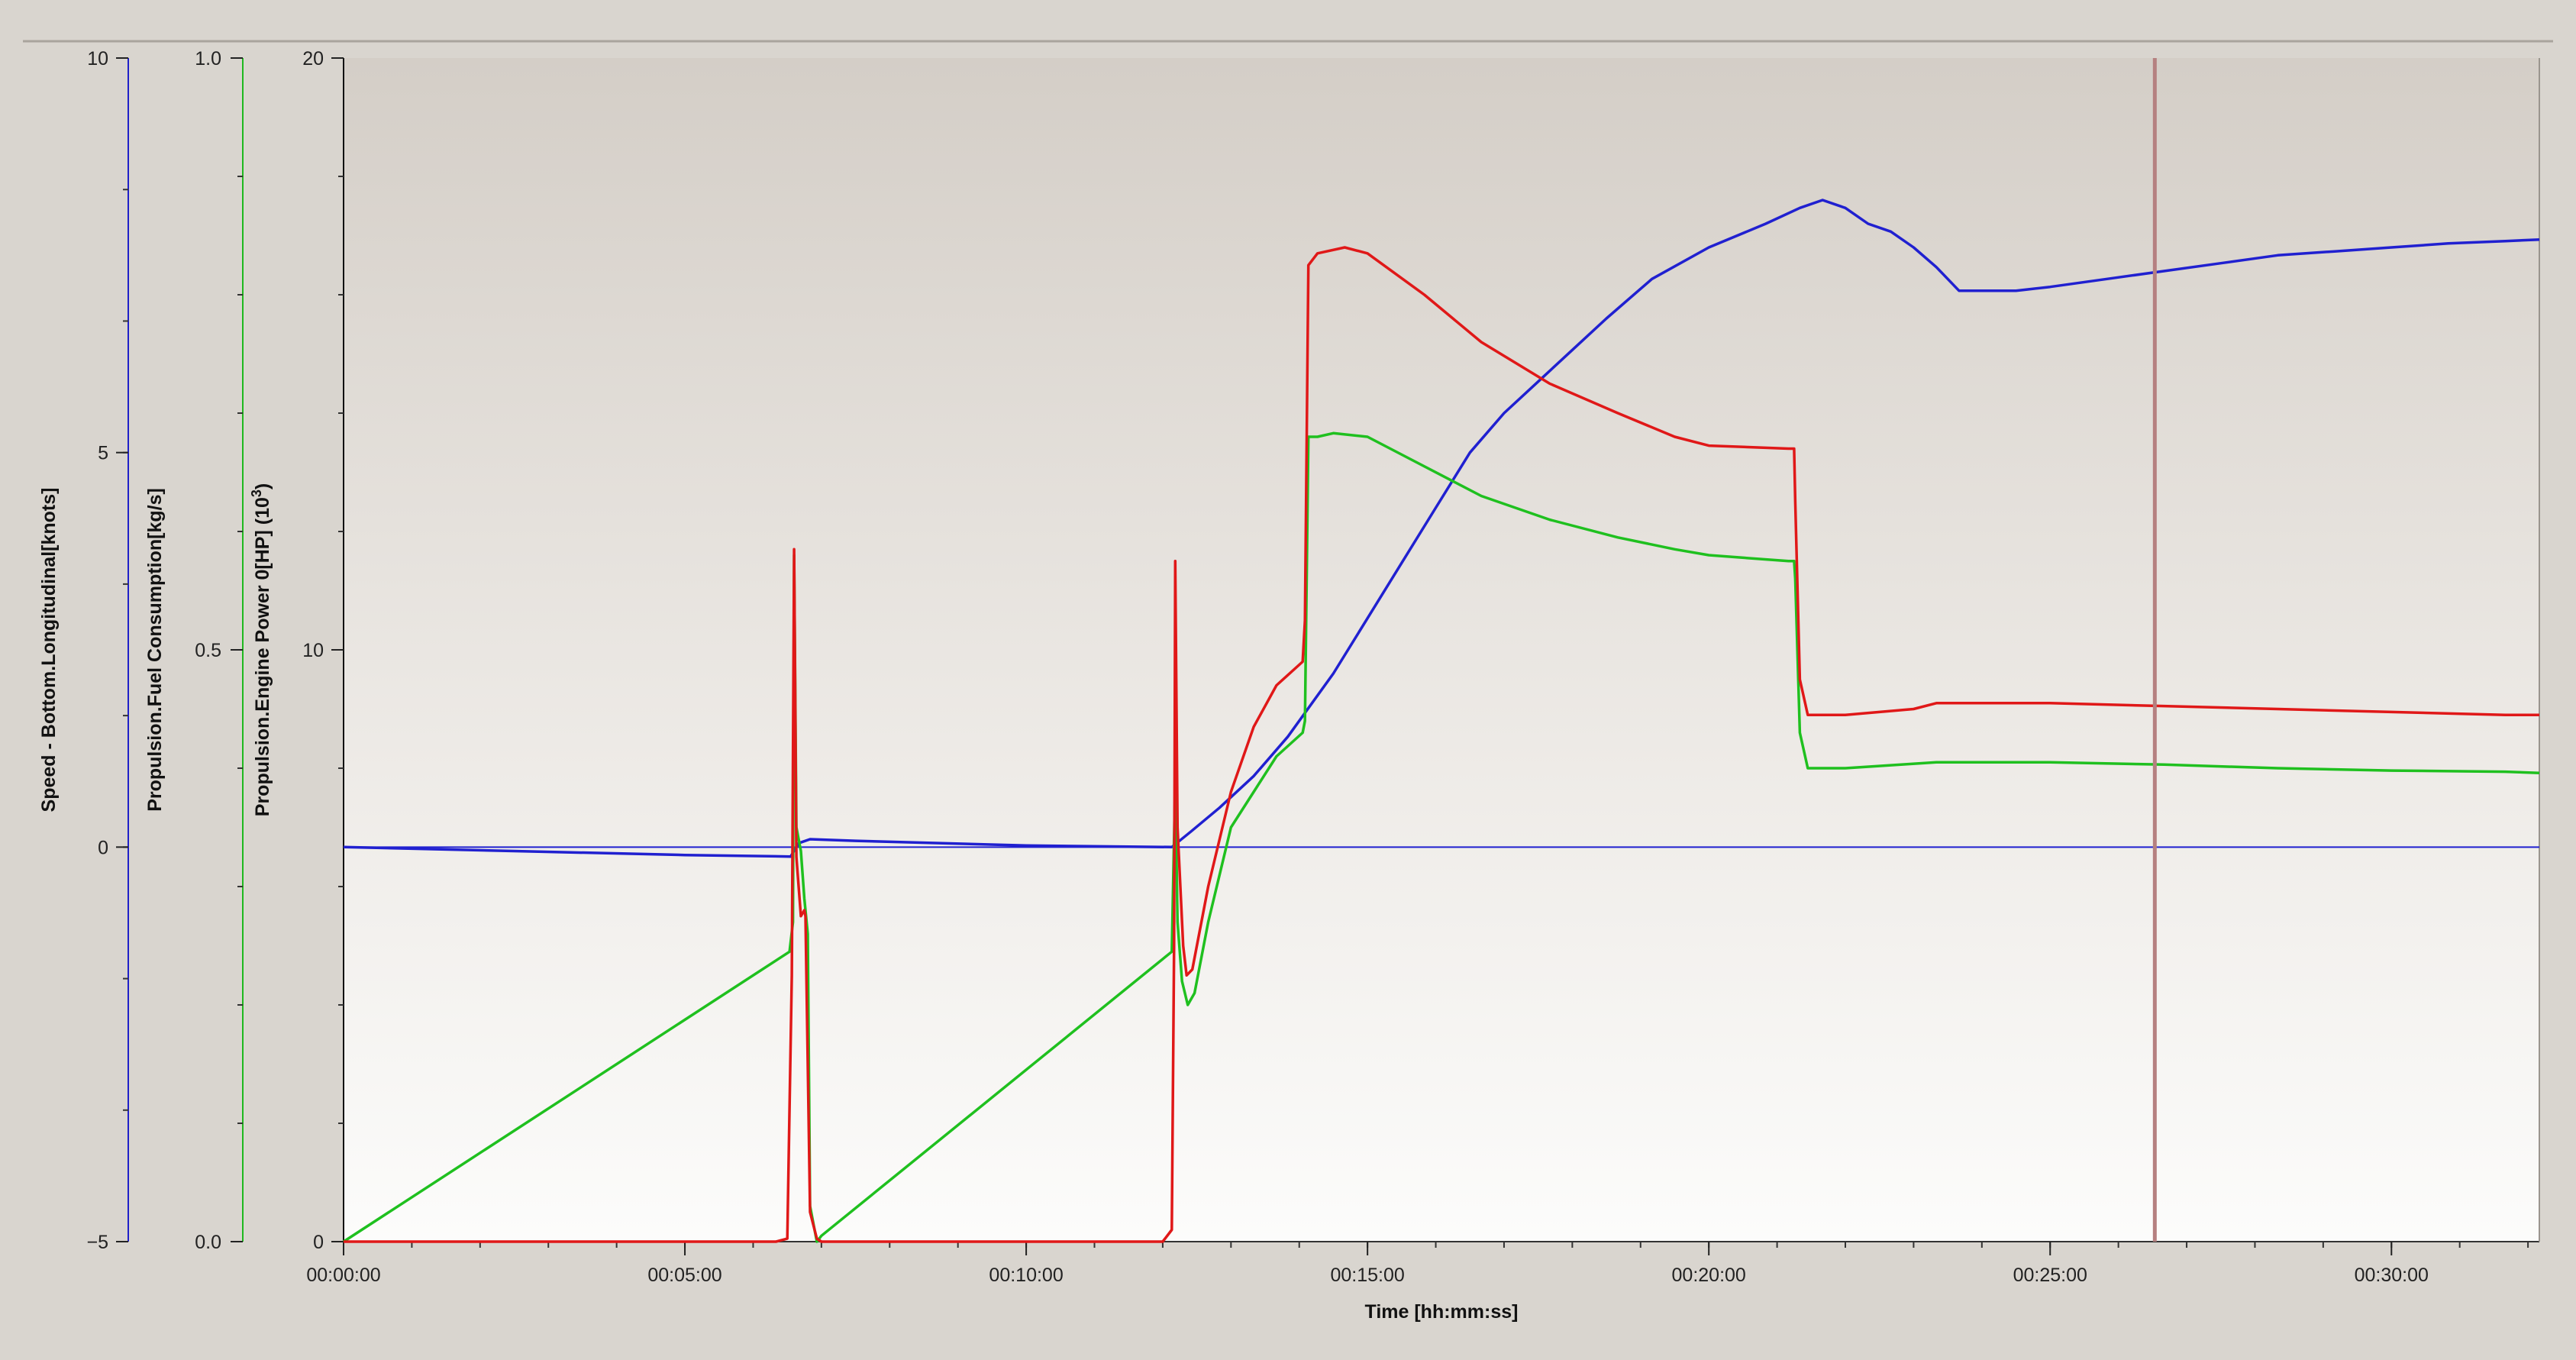  I want to click on power-tick-label: 10, so click(313, 650).